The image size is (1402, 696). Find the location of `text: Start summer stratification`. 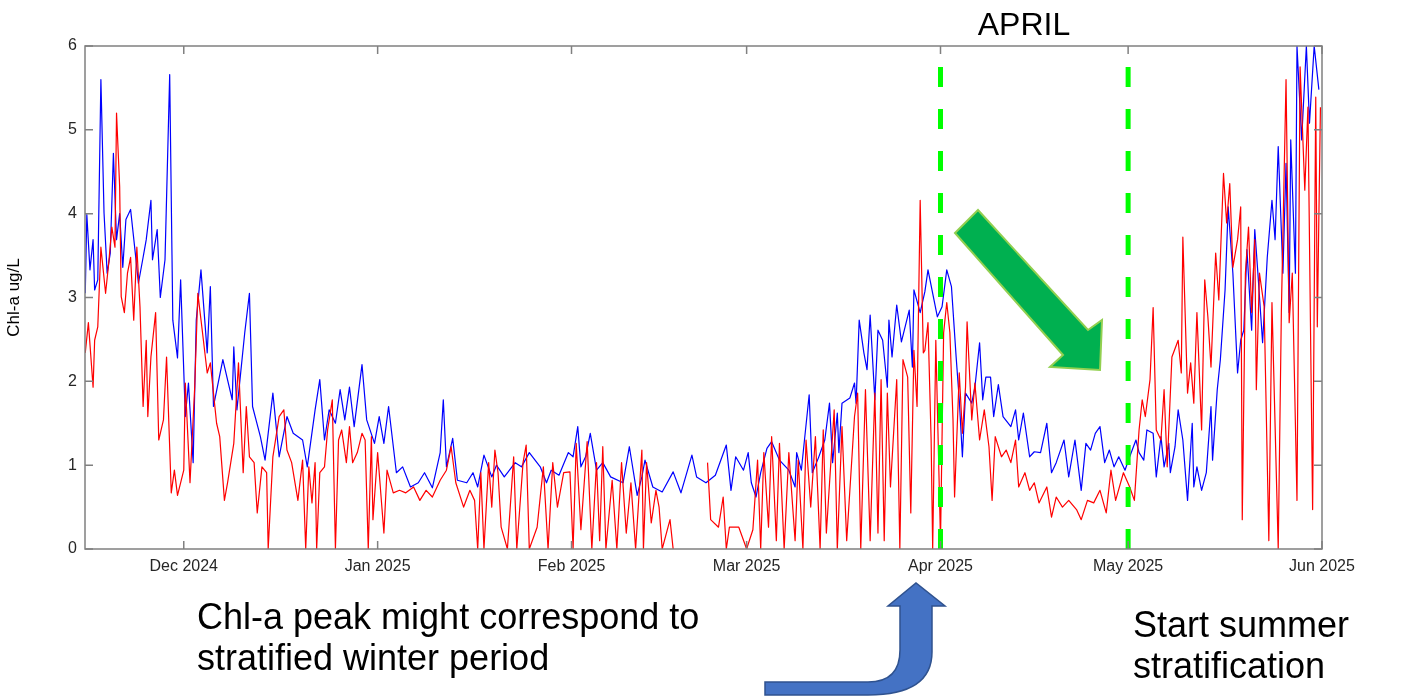

text: Start summer stratification is located at coordinates (1242, 645).